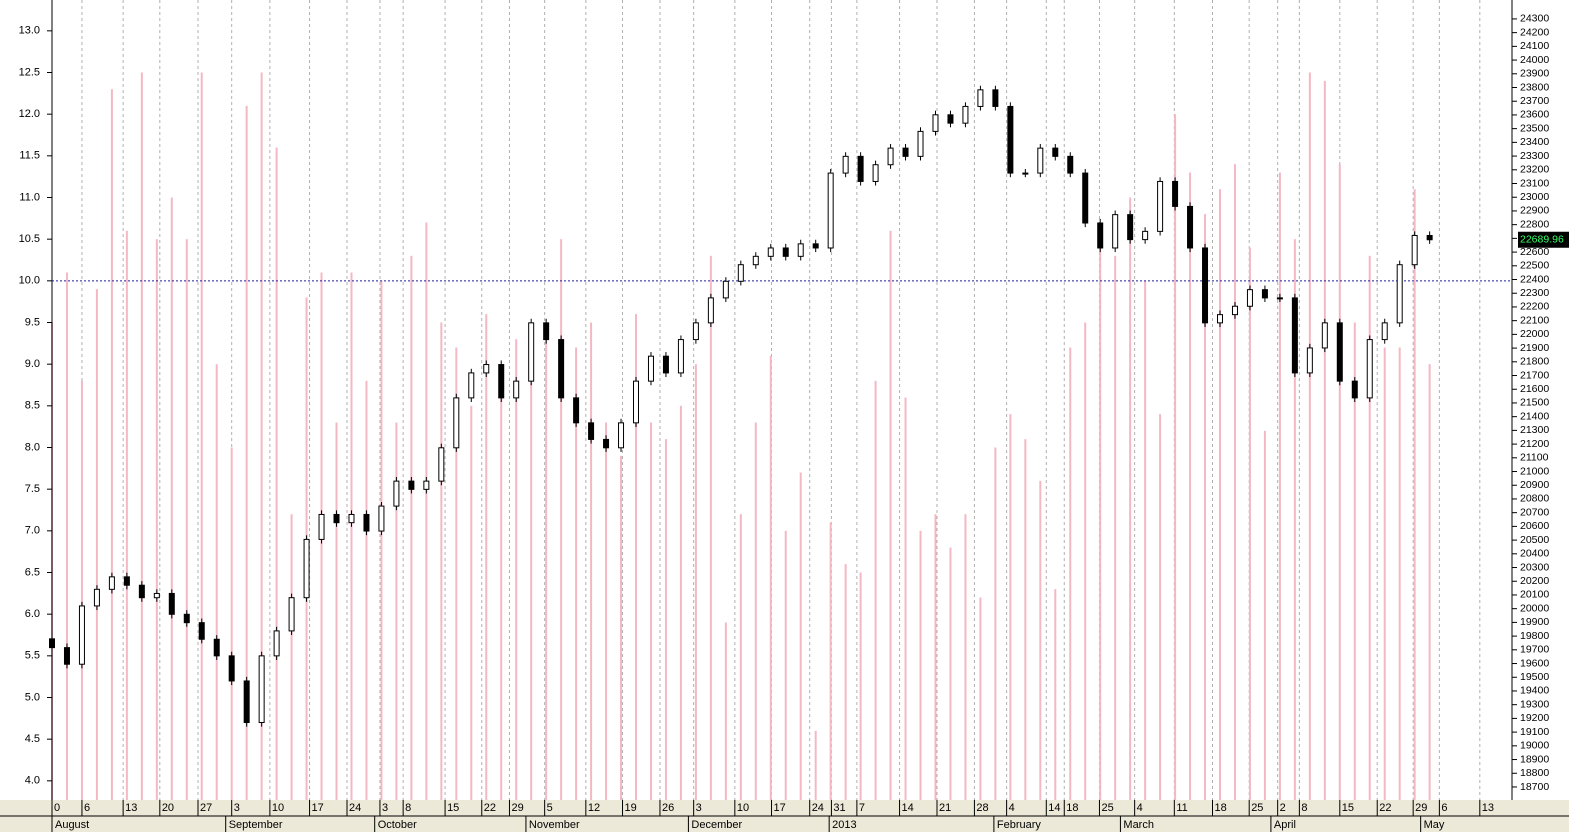 The height and width of the screenshot is (832, 1569). What do you see at coordinates (1534, 663) in the screenshot?
I see `y2-tick-label: 19600` at bounding box center [1534, 663].